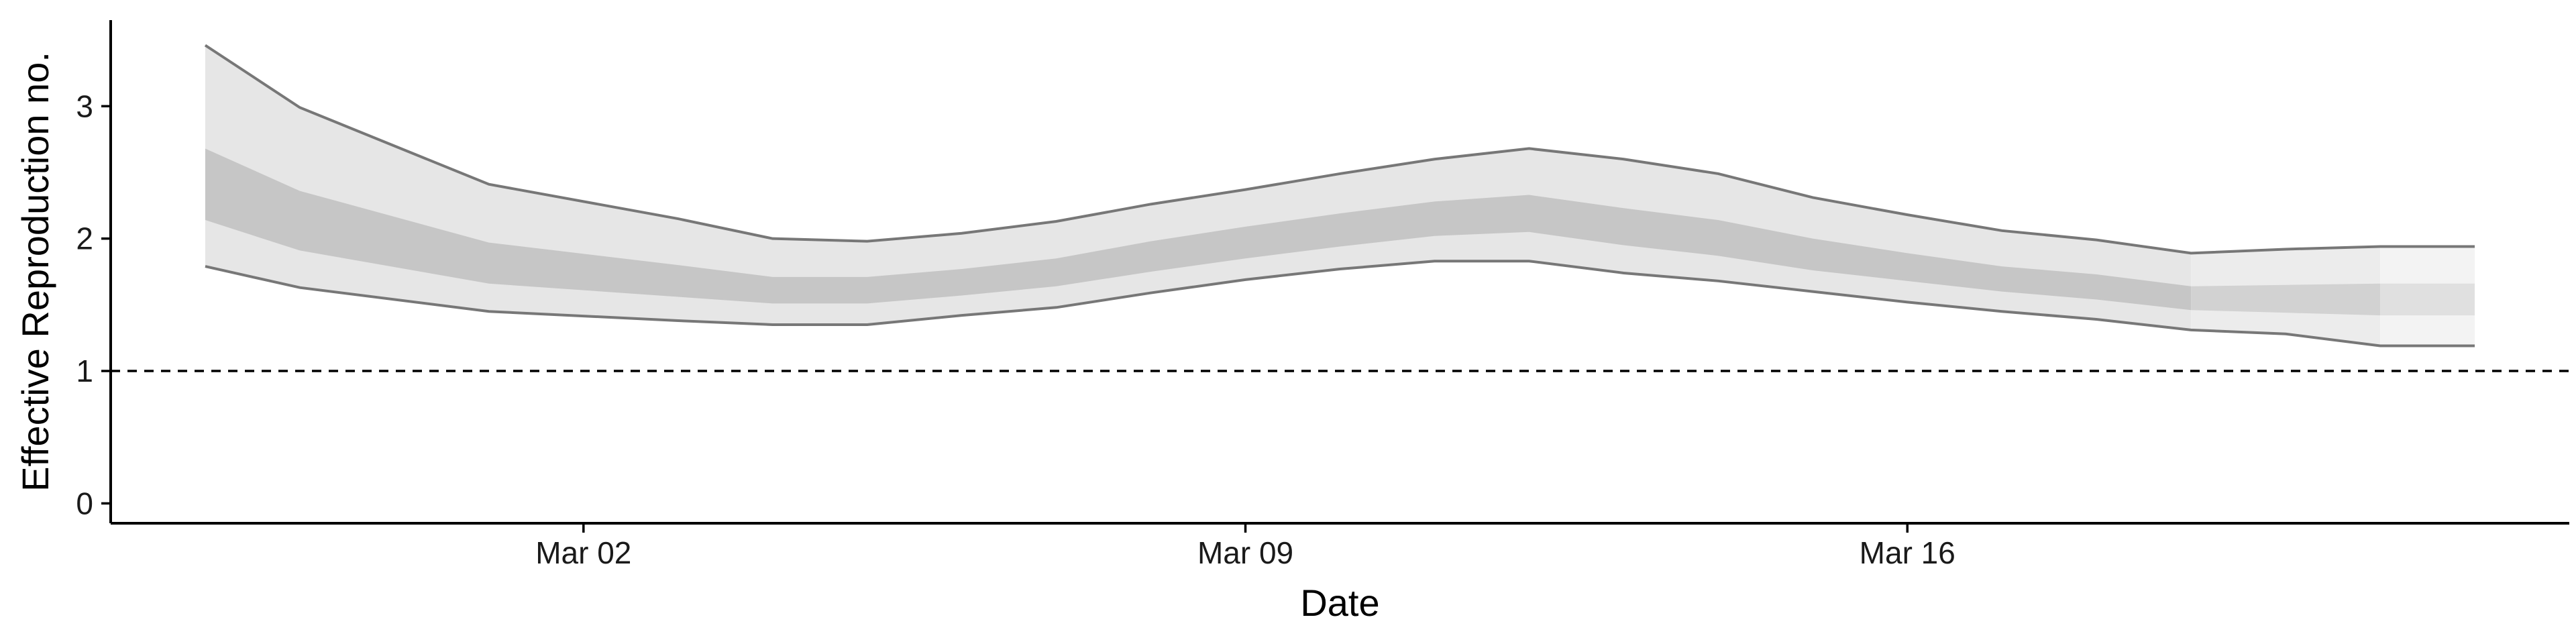  What do you see at coordinates (35, 272) in the screenshot?
I see `y-axis-title: Effective Reproduction no.` at bounding box center [35, 272].